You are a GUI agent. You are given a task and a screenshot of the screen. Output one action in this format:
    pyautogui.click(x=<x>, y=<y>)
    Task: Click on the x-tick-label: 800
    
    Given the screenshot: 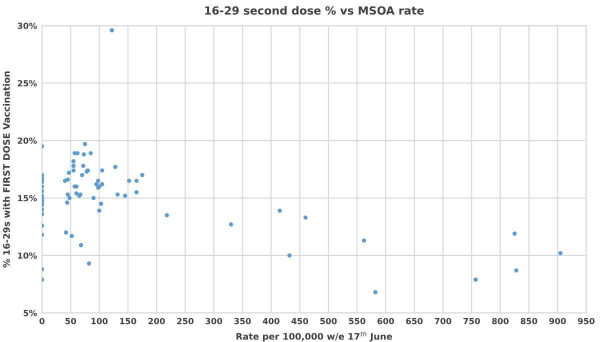 What is the action you would take?
    pyautogui.click(x=500, y=321)
    